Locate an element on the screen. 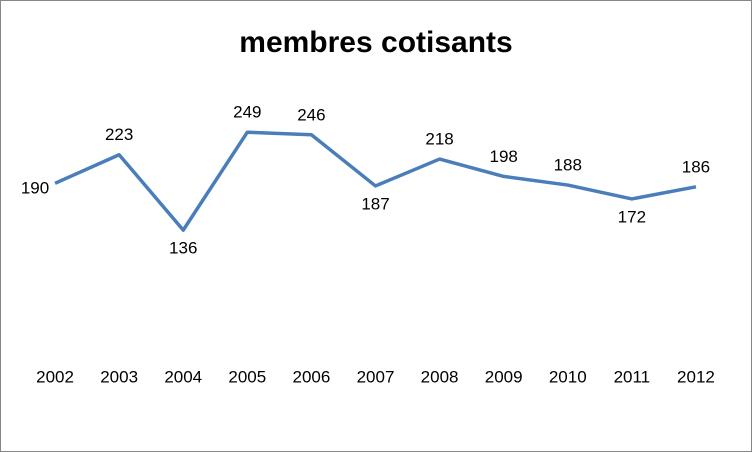 The image size is (752, 452). data-label: 223 is located at coordinates (119, 134).